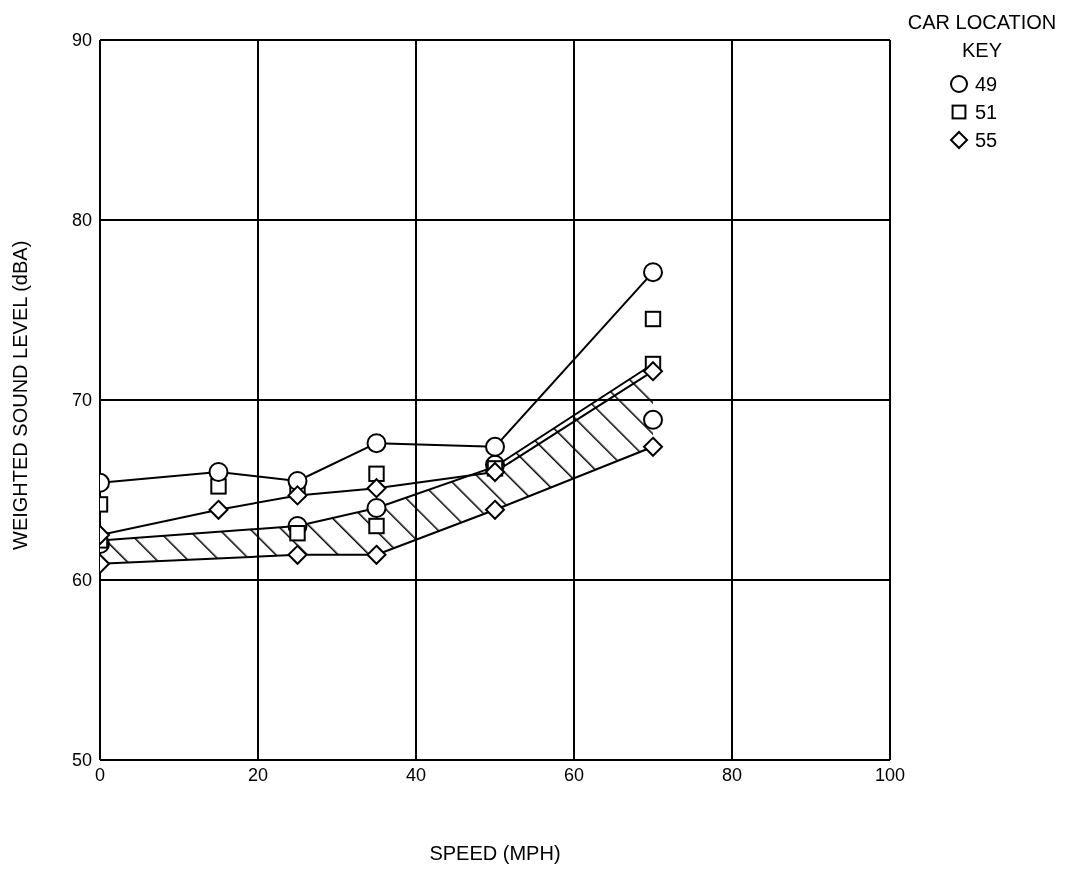  What do you see at coordinates (81, 760) in the screenshot?
I see `y-tick-label: 50` at bounding box center [81, 760].